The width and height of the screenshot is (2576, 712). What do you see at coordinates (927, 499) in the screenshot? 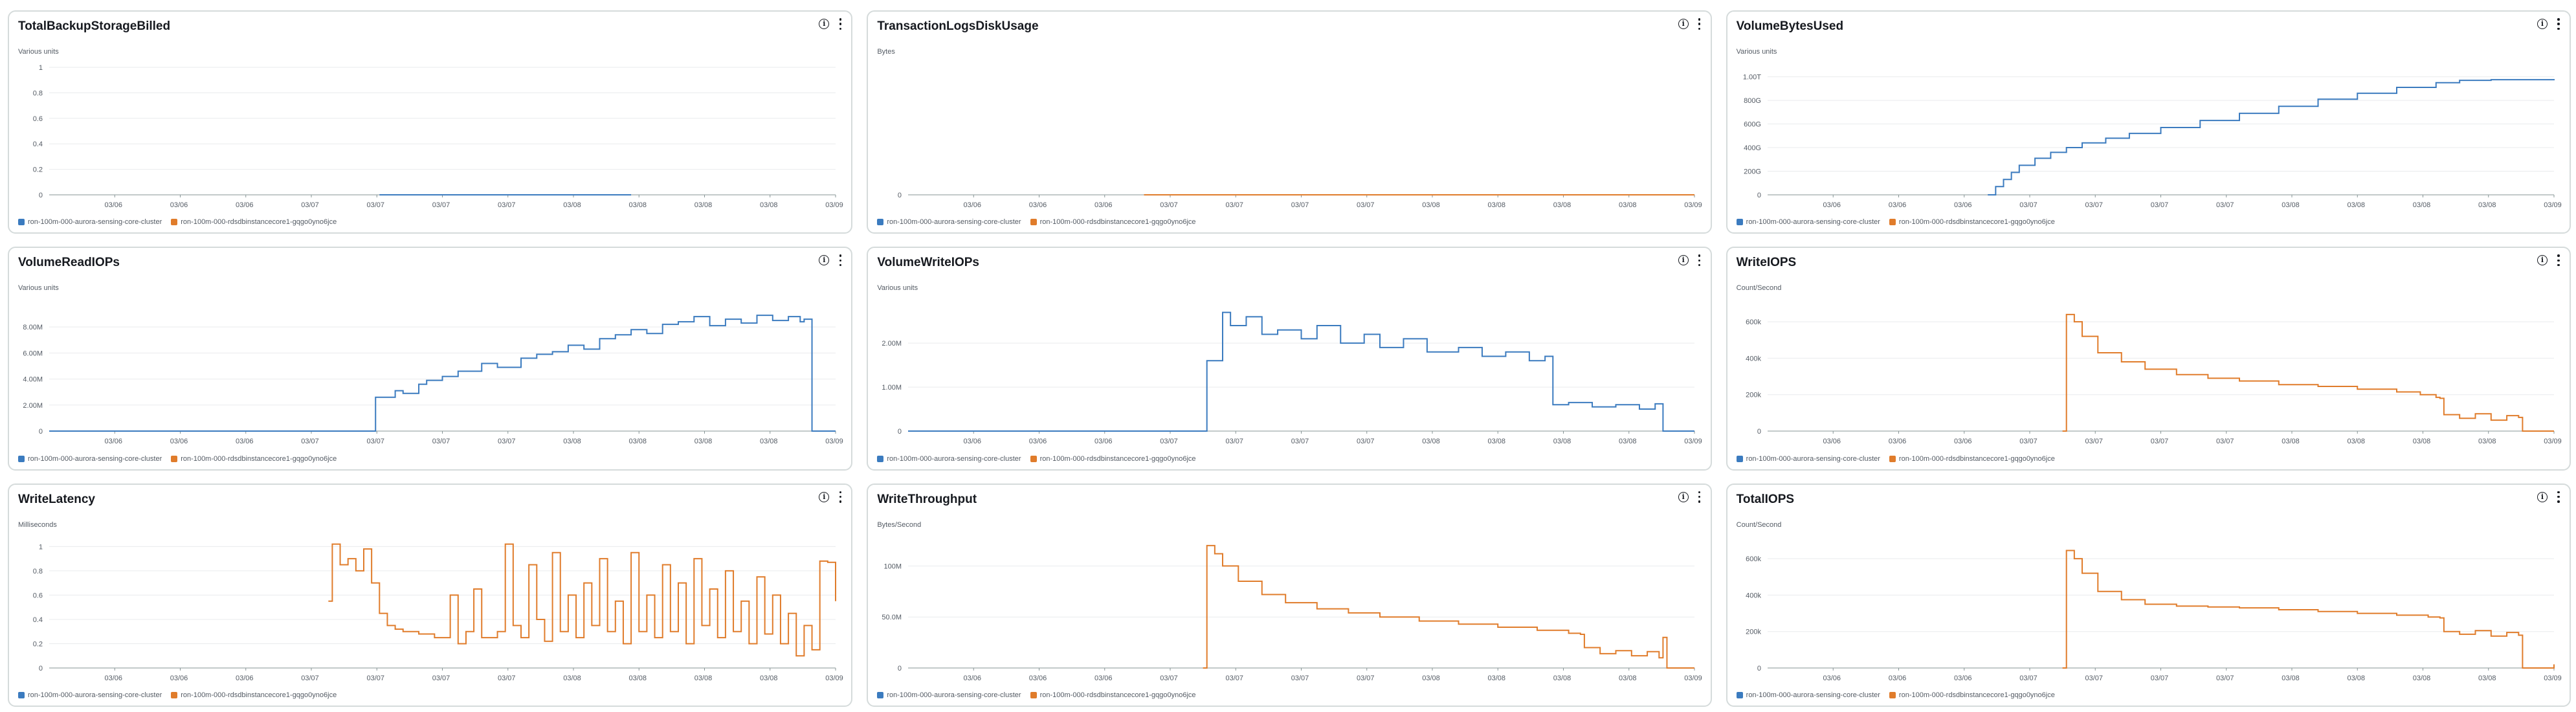
I see `widget-title: WriteThroughput` at bounding box center [927, 499].